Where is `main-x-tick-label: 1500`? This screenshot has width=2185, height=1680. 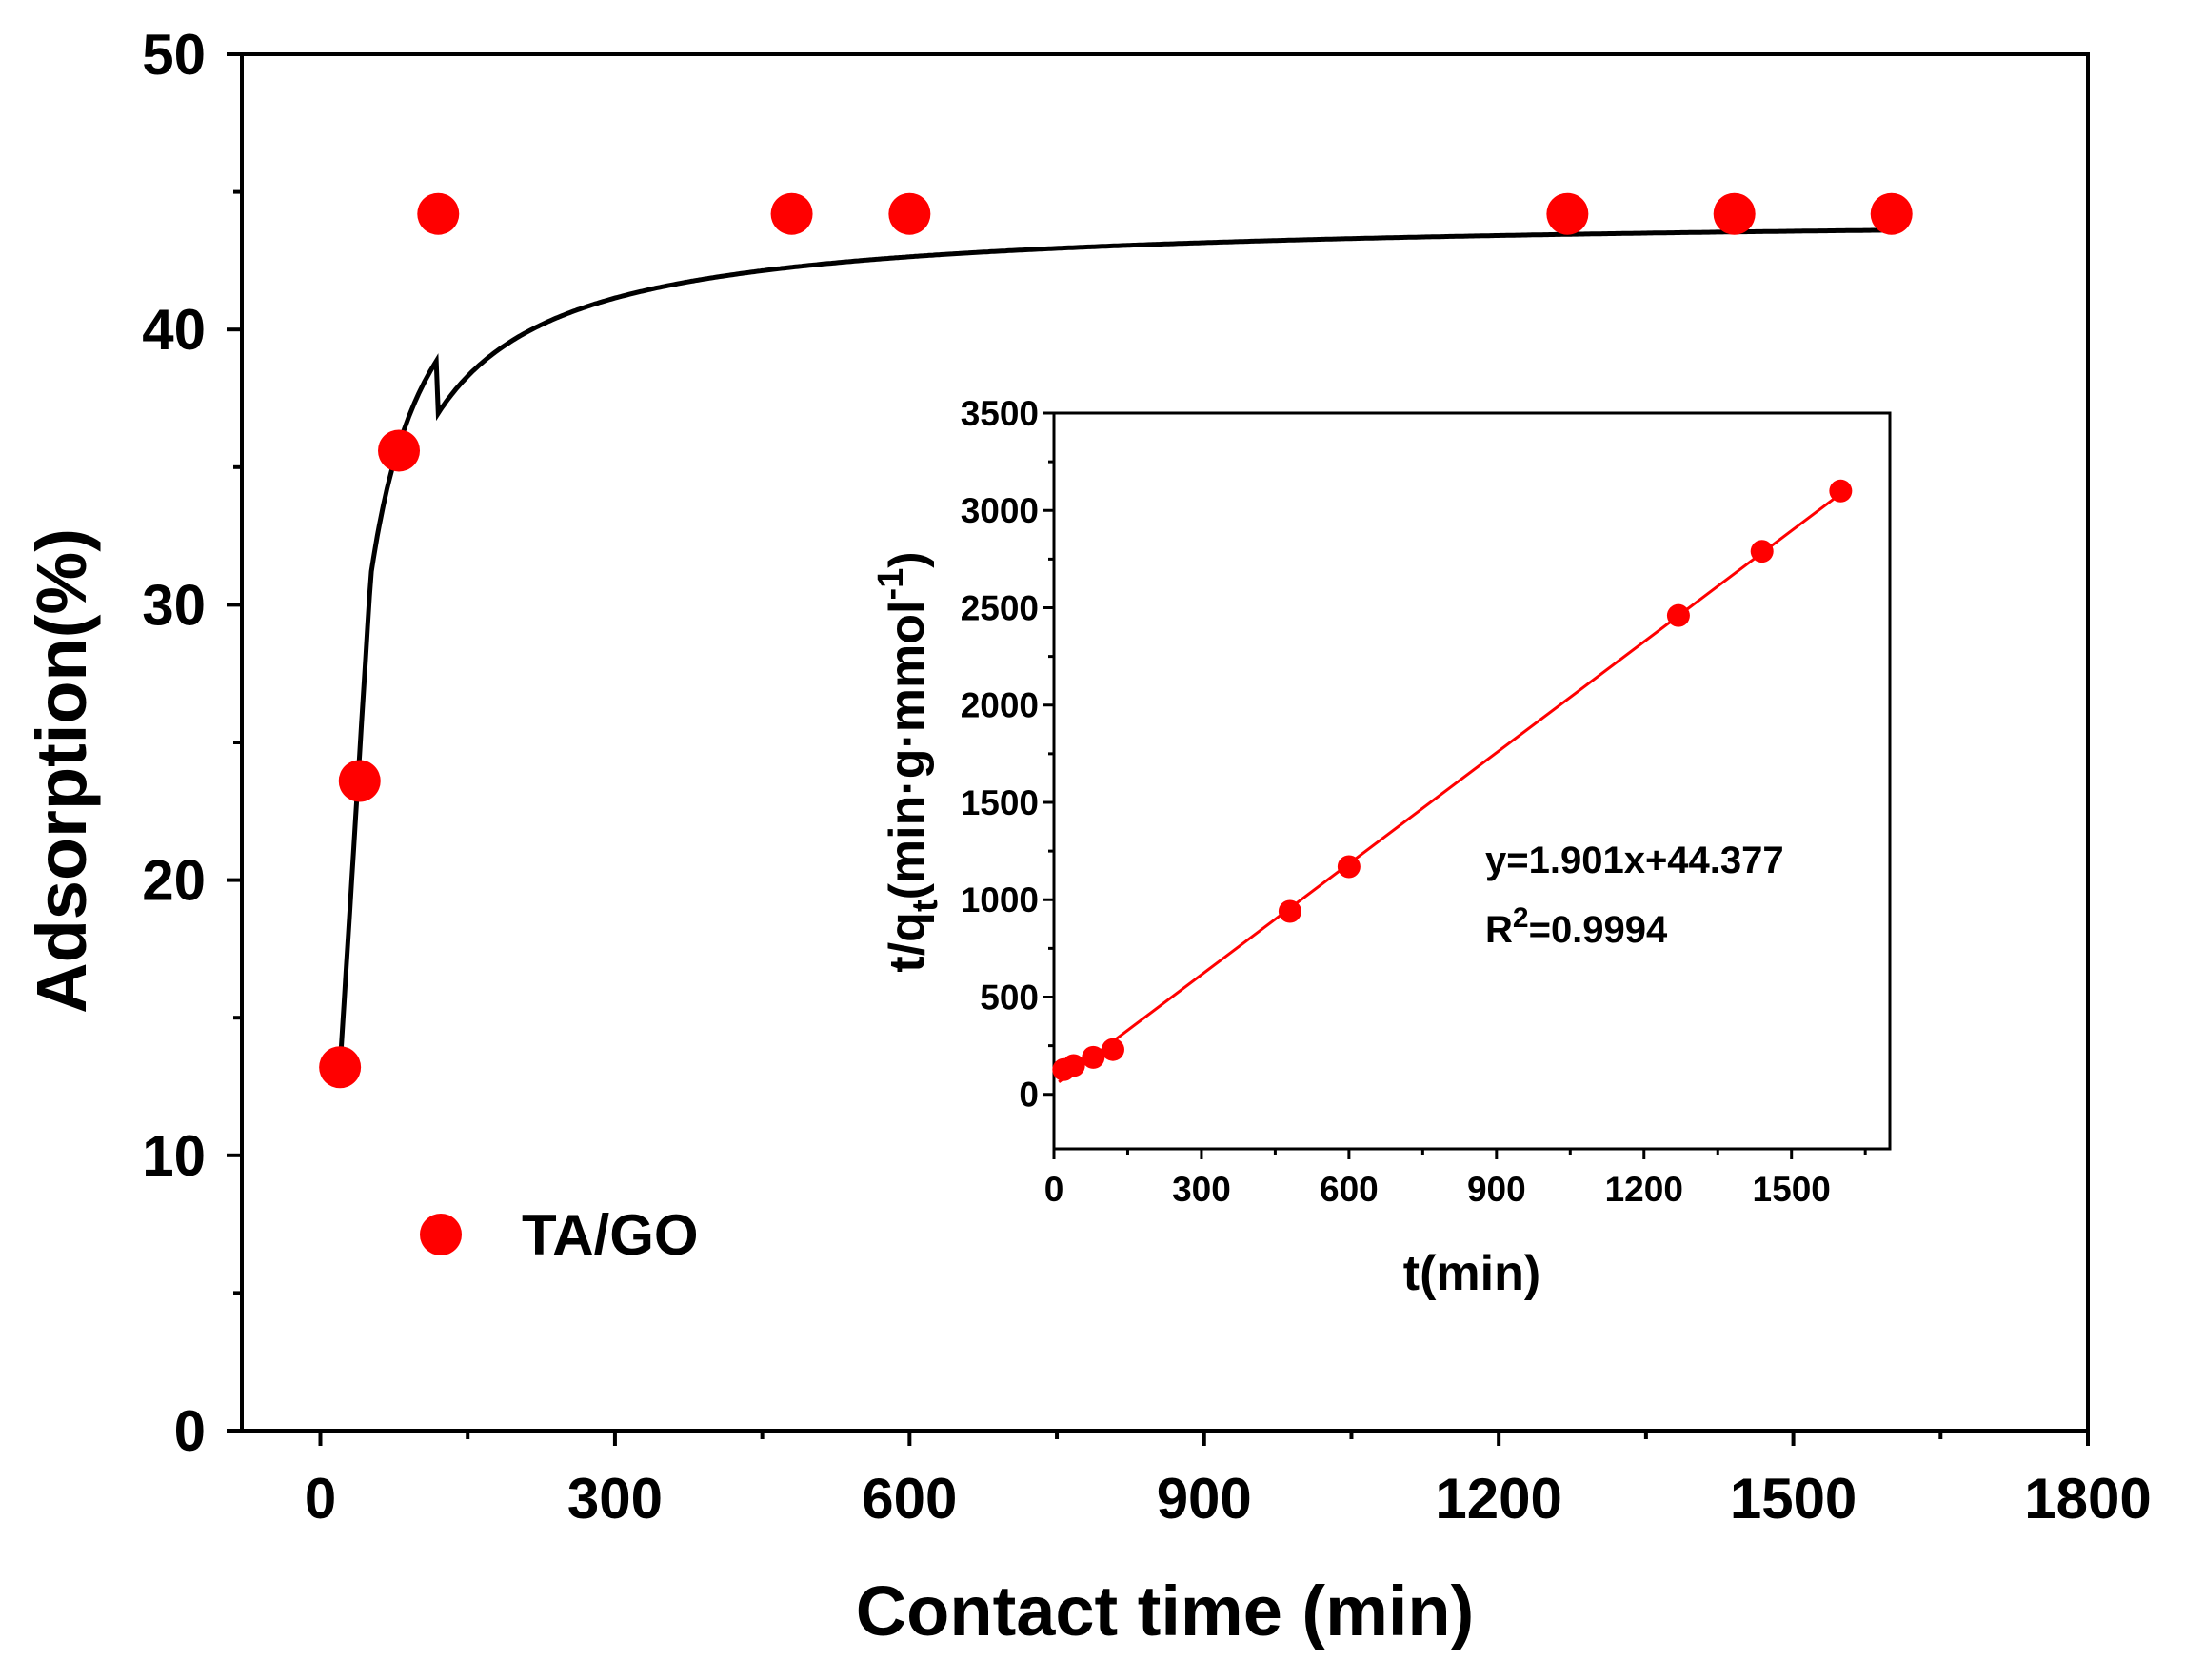 main-x-tick-label: 1500 is located at coordinates (1794, 1499).